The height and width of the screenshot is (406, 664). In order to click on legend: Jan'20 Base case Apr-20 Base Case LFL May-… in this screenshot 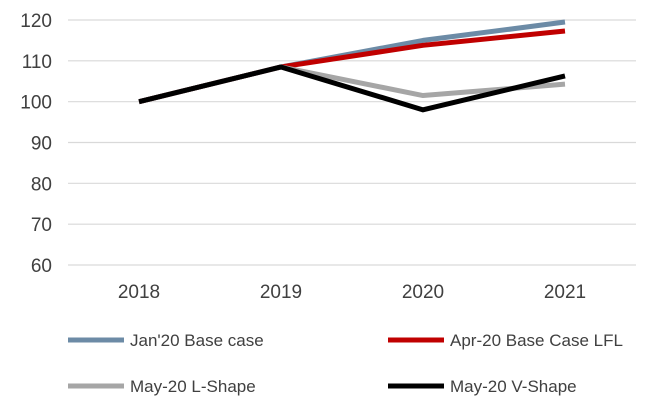, I will do `click(345, 363)`.